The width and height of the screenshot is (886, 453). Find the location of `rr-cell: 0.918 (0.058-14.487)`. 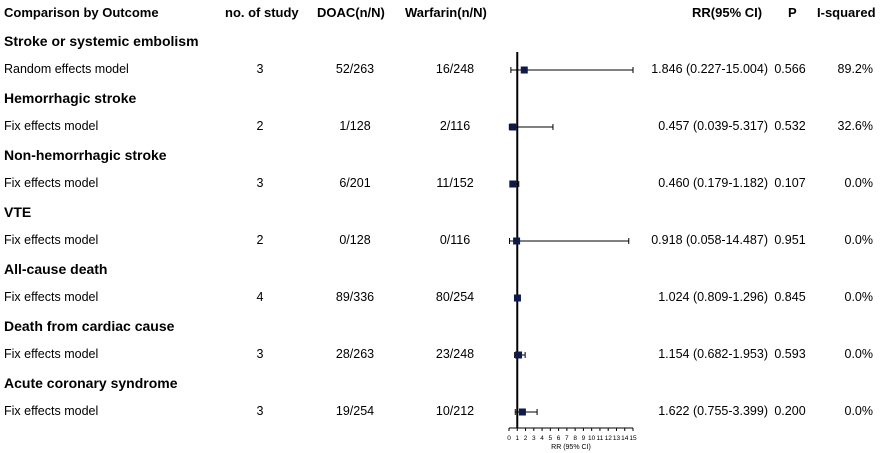

rr-cell: 0.918 (0.058-14.487) is located at coordinates (709, 240).